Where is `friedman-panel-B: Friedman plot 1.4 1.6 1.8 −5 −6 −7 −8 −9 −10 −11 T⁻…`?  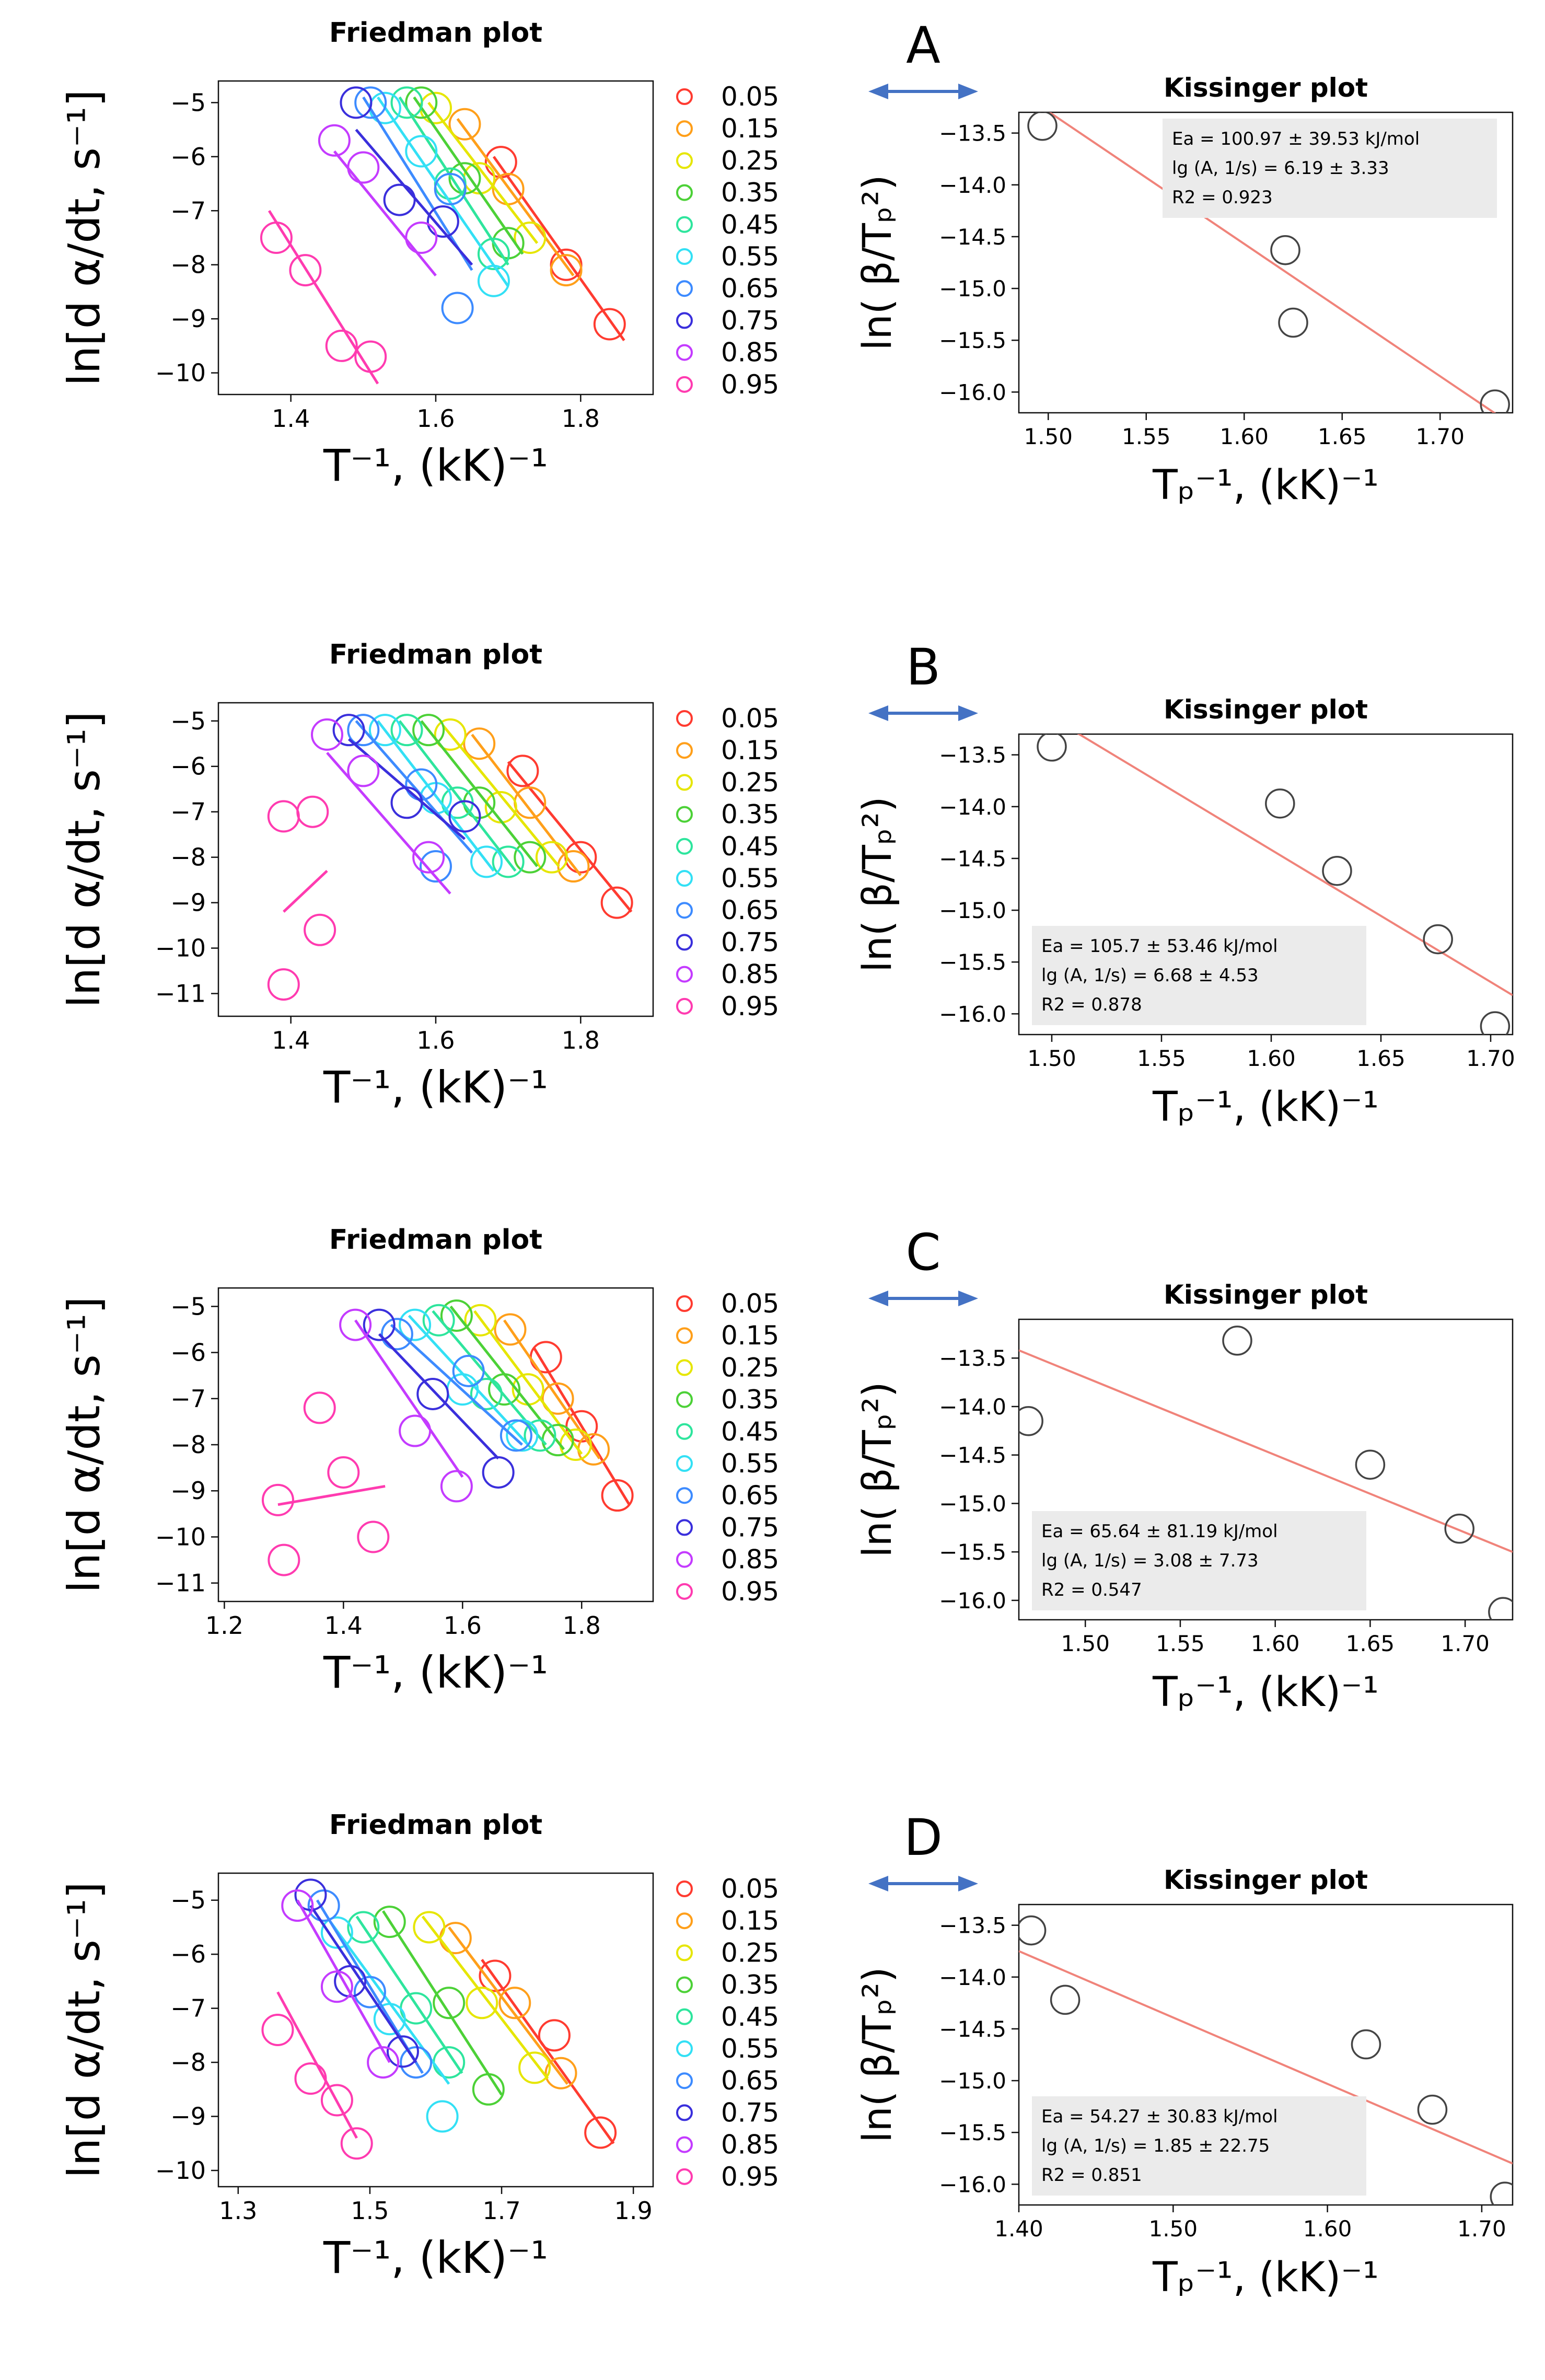 friedman-panel-B: Friedman plot 1.4 1.6 1.8 −5 −6 −7 −8 −9 −10 −11 T⁻… is located at coordinates (419, 876).